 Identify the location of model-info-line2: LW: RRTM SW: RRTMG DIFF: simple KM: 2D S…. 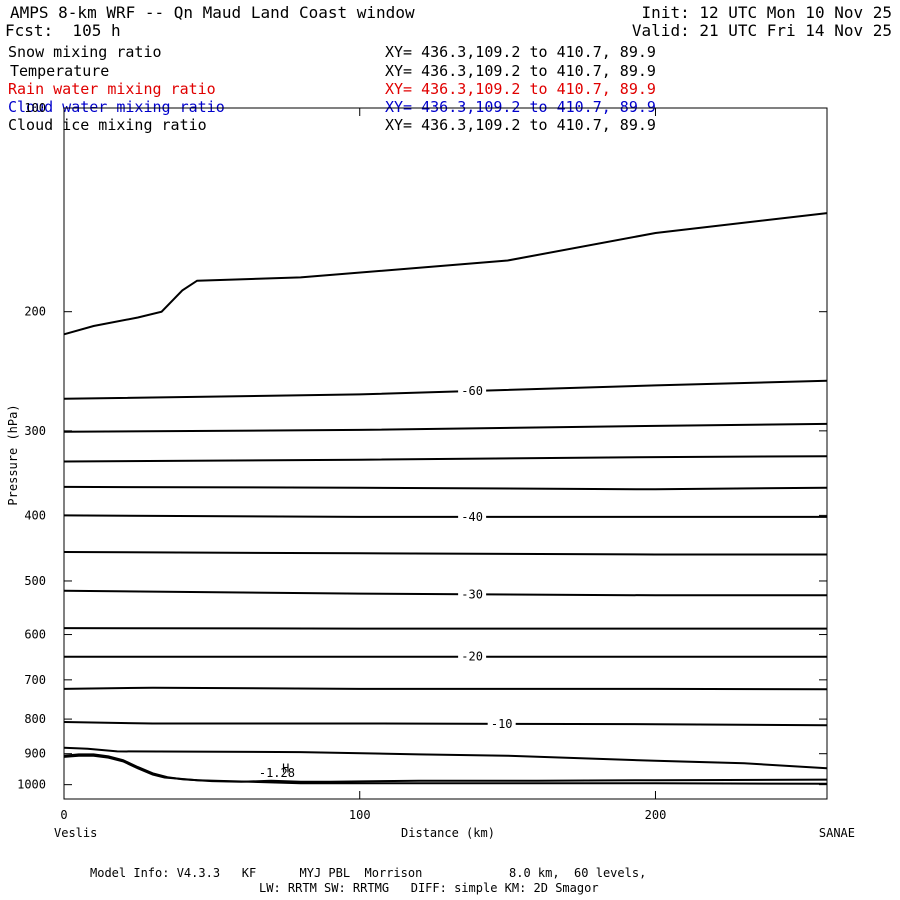
(429, 888).